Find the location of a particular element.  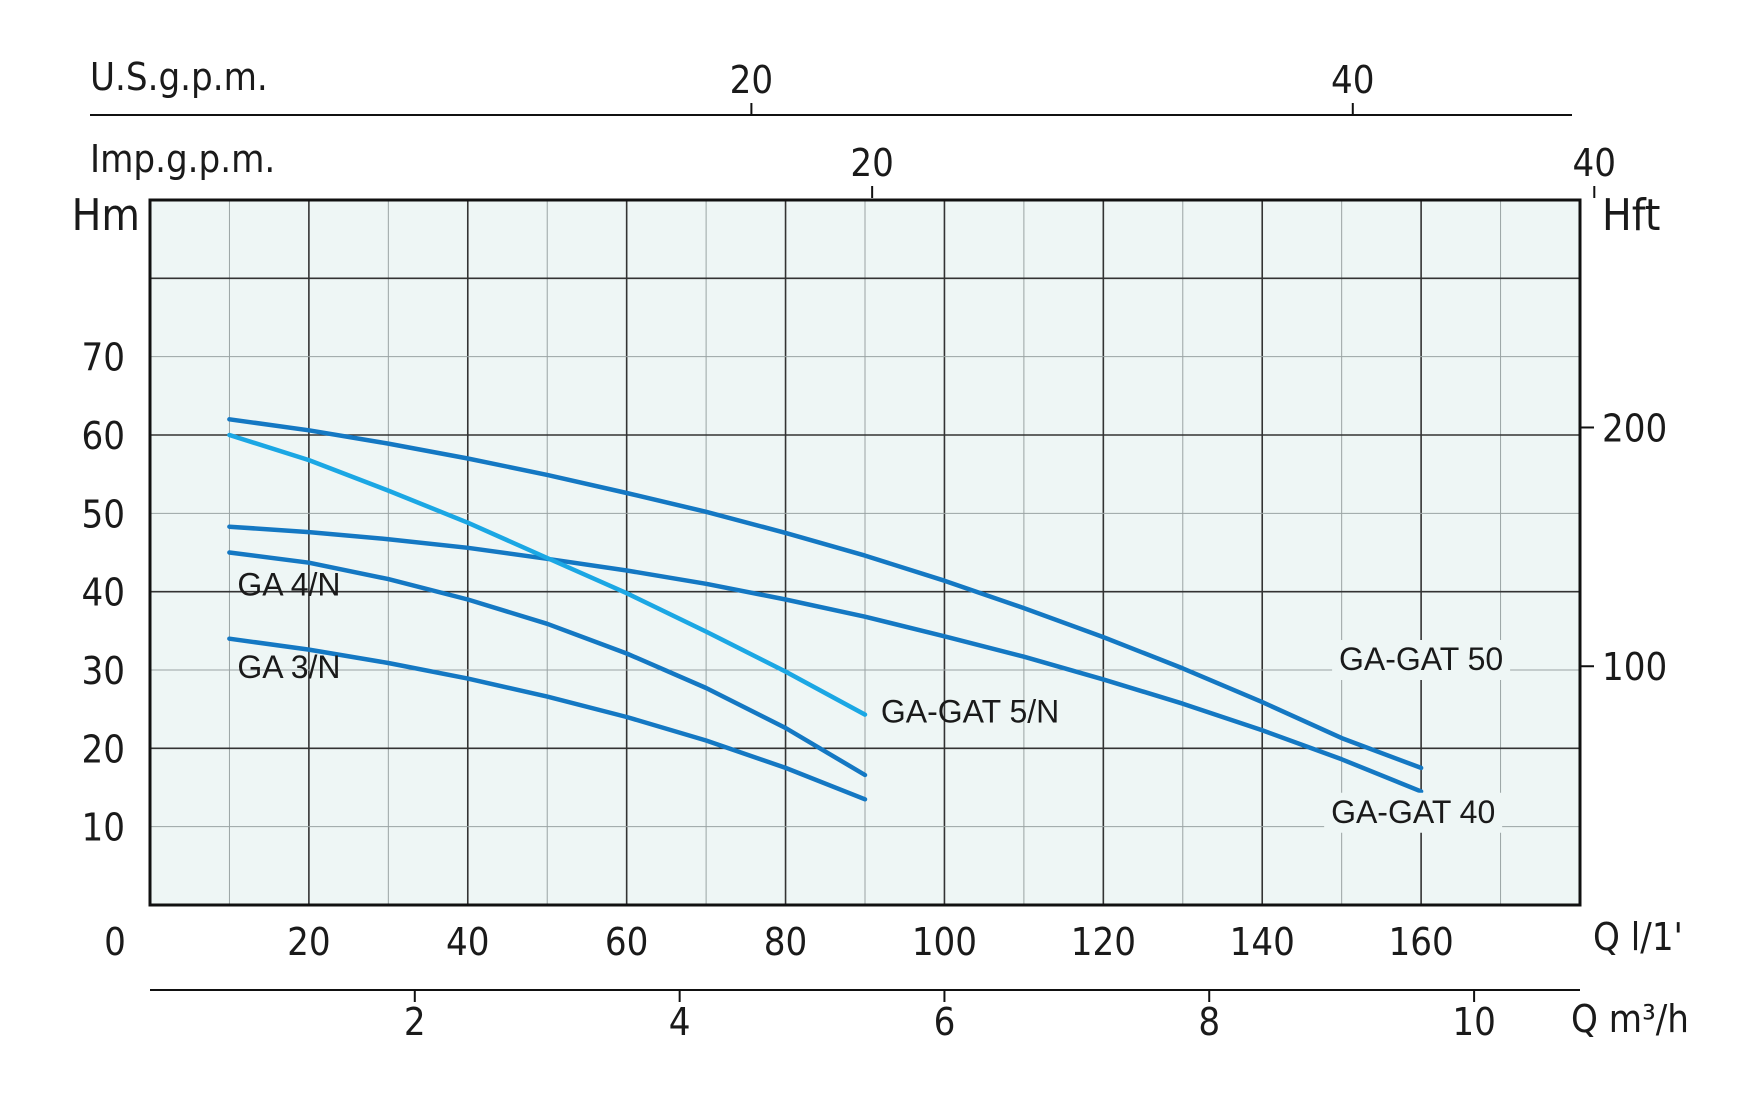

m3h-tick-label: 6 is located at coordinates (945, 1022).